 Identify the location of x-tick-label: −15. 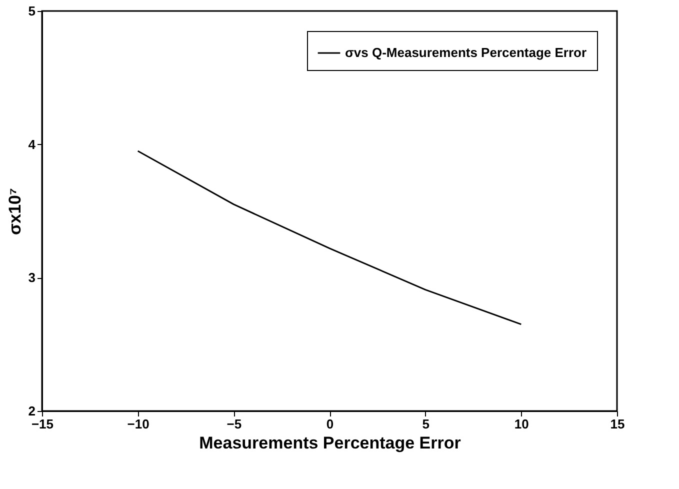
(42, 424).